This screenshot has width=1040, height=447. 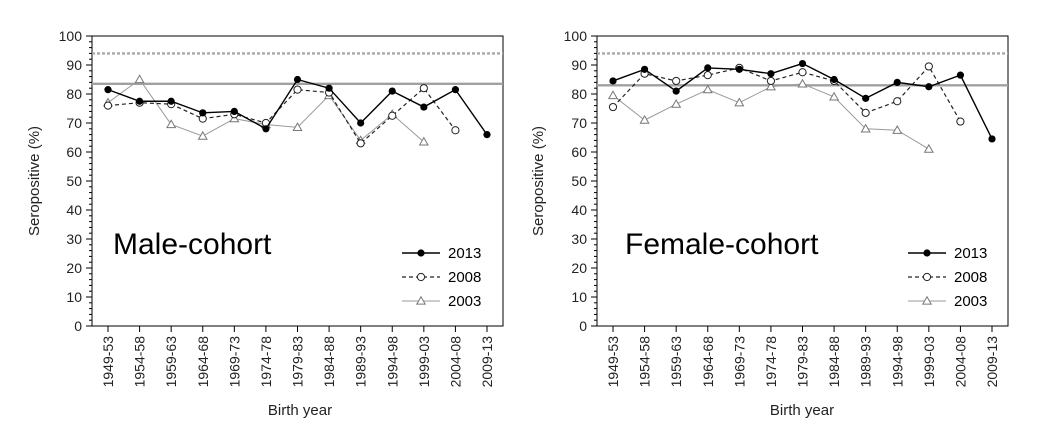 I want to click on y-tick-label: 40, so click(x=579, y=210).